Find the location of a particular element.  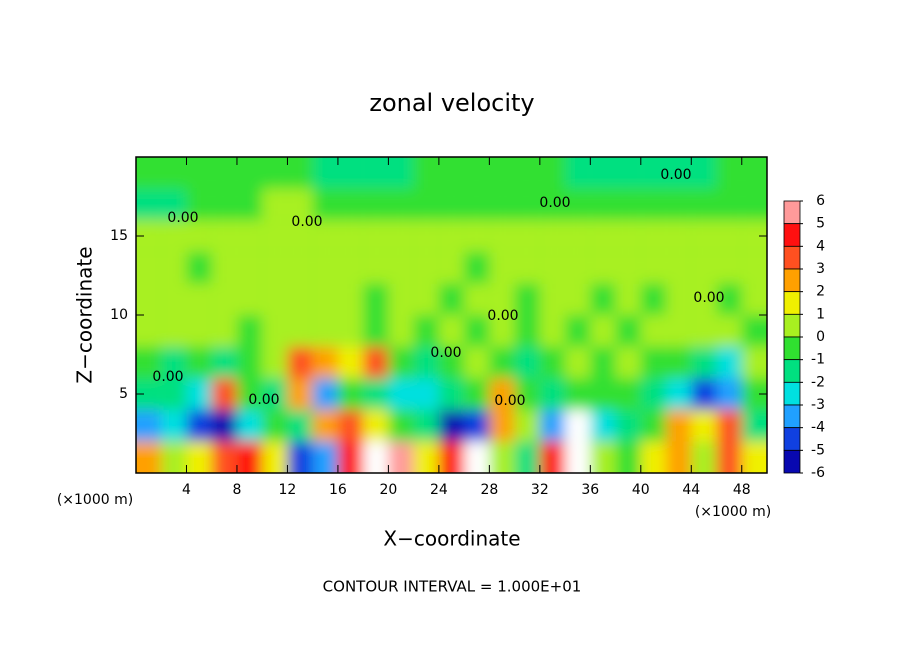

x-axis-label: X−coordinate is located at coordinates (451, 539).